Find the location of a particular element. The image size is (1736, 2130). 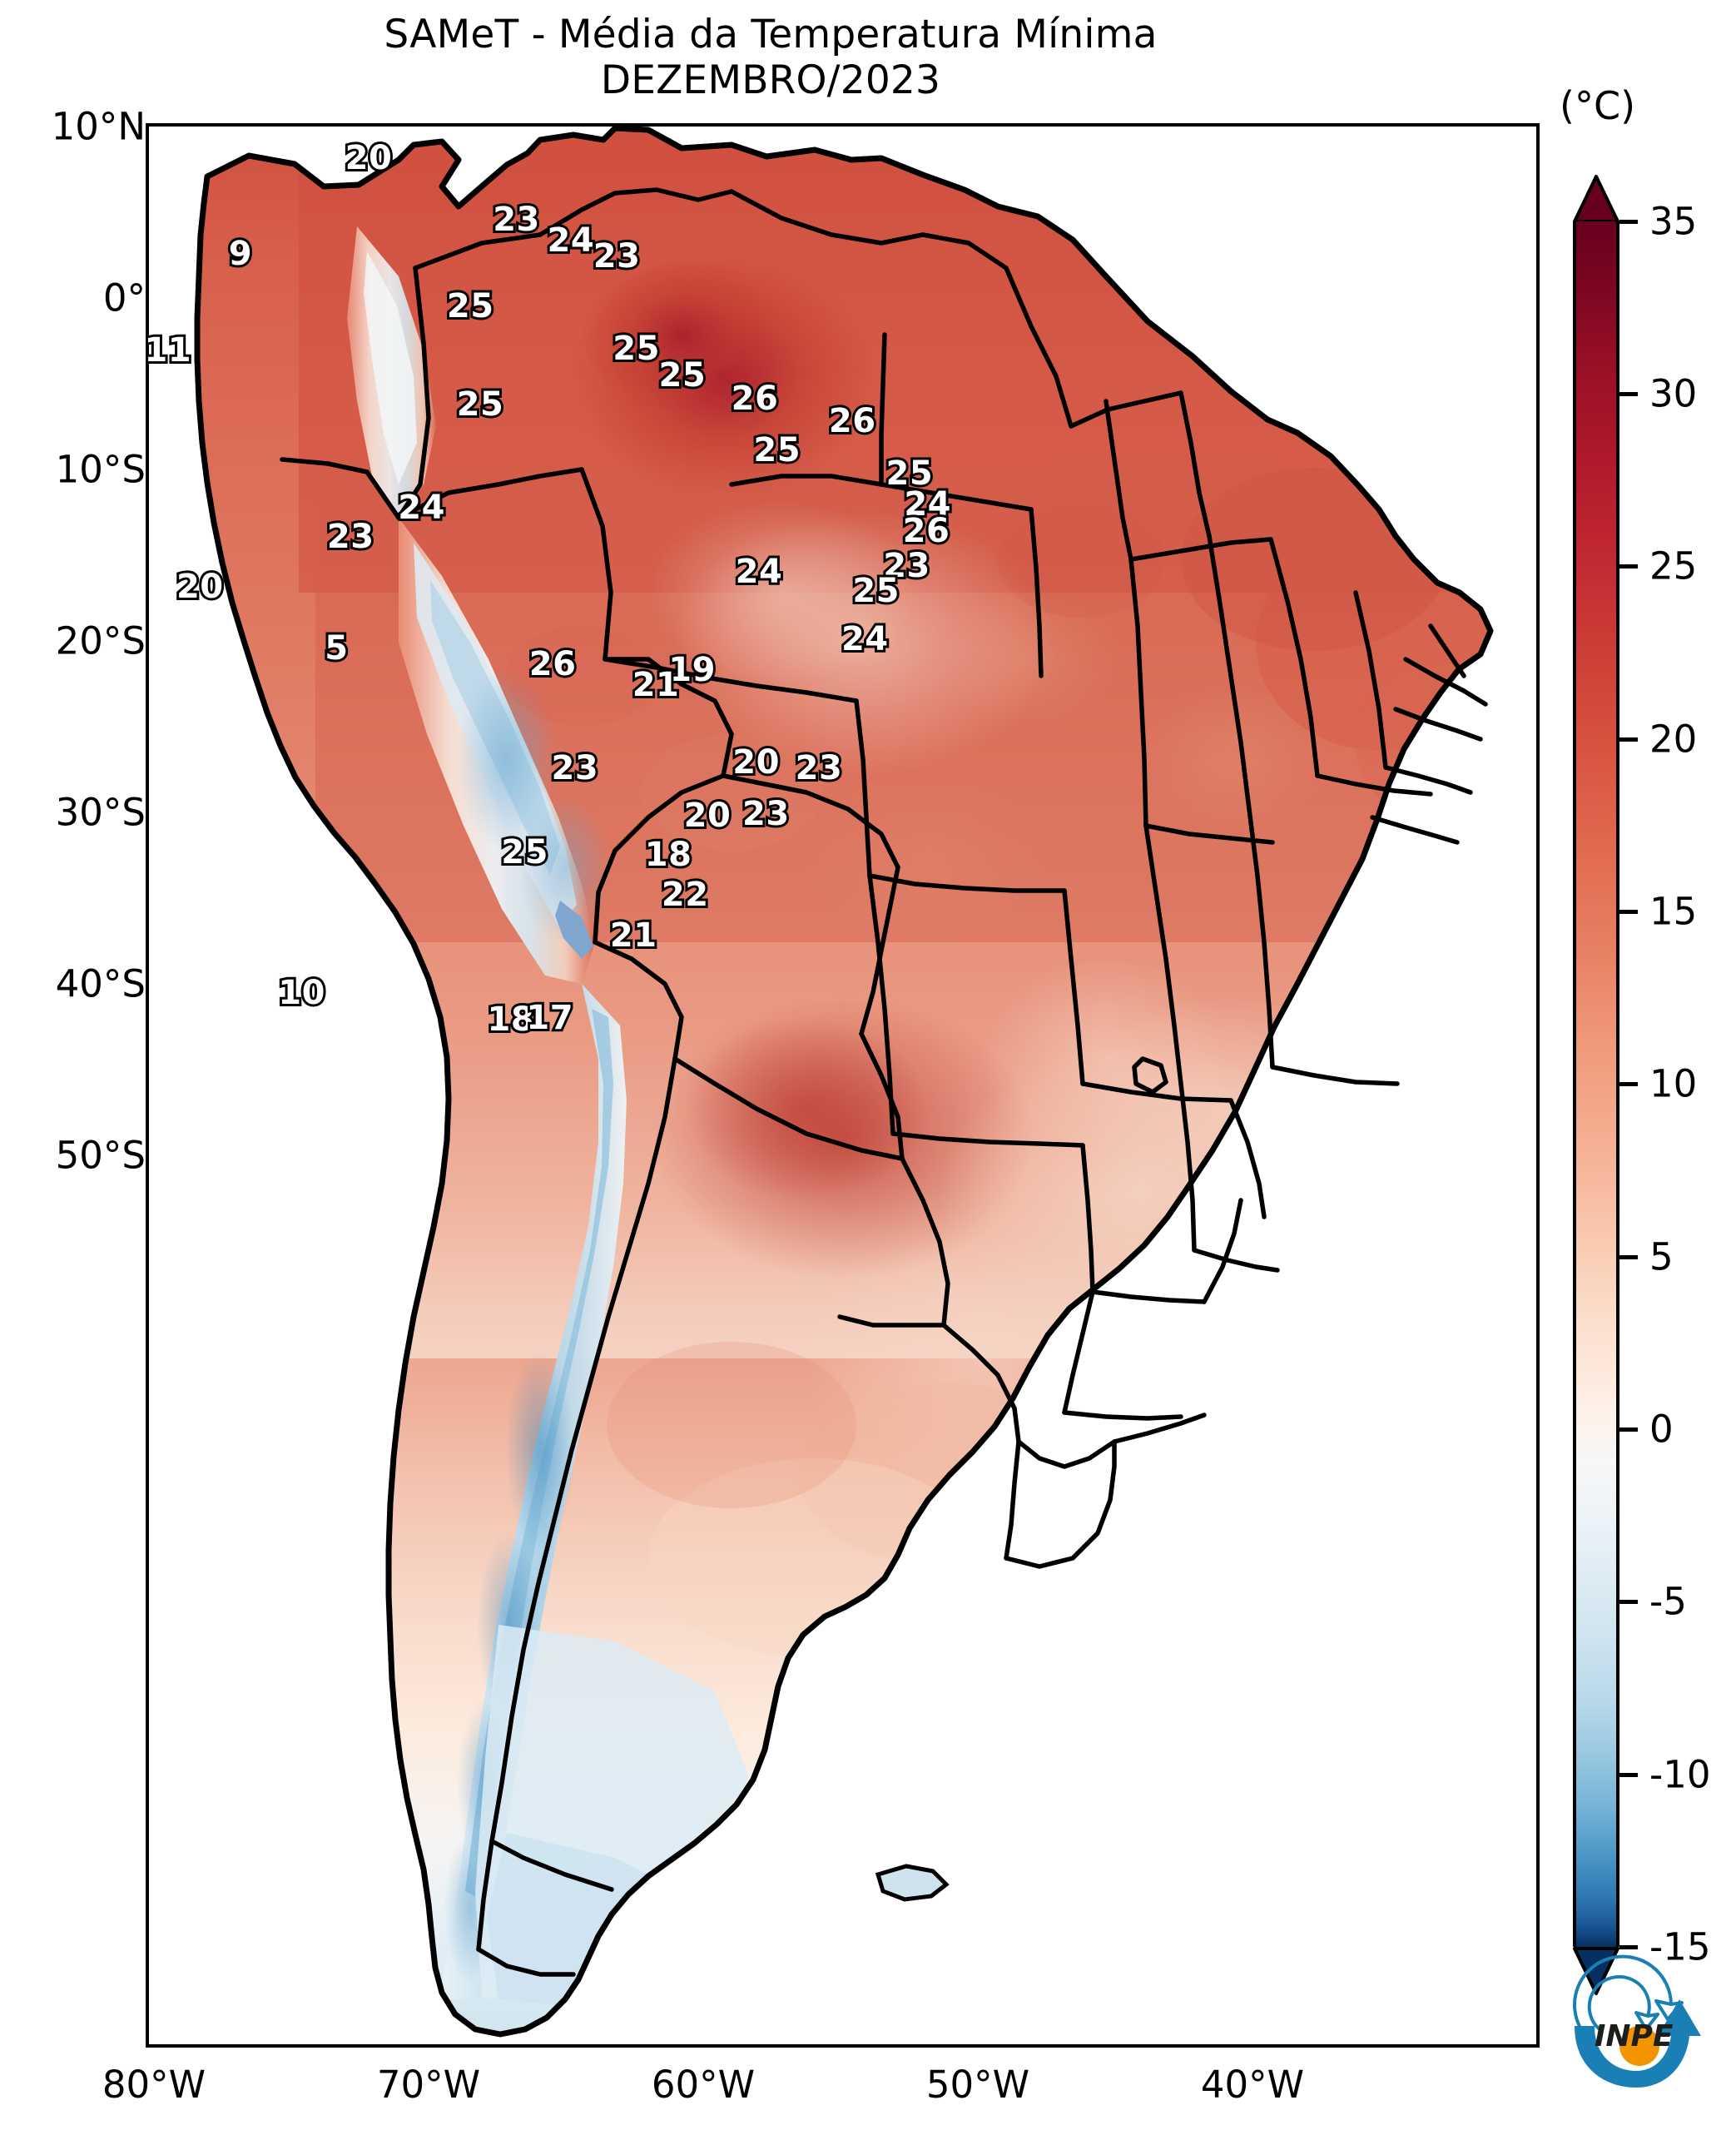

colorbar-unit-label: (°C) is located at coordinates (1598, 105).